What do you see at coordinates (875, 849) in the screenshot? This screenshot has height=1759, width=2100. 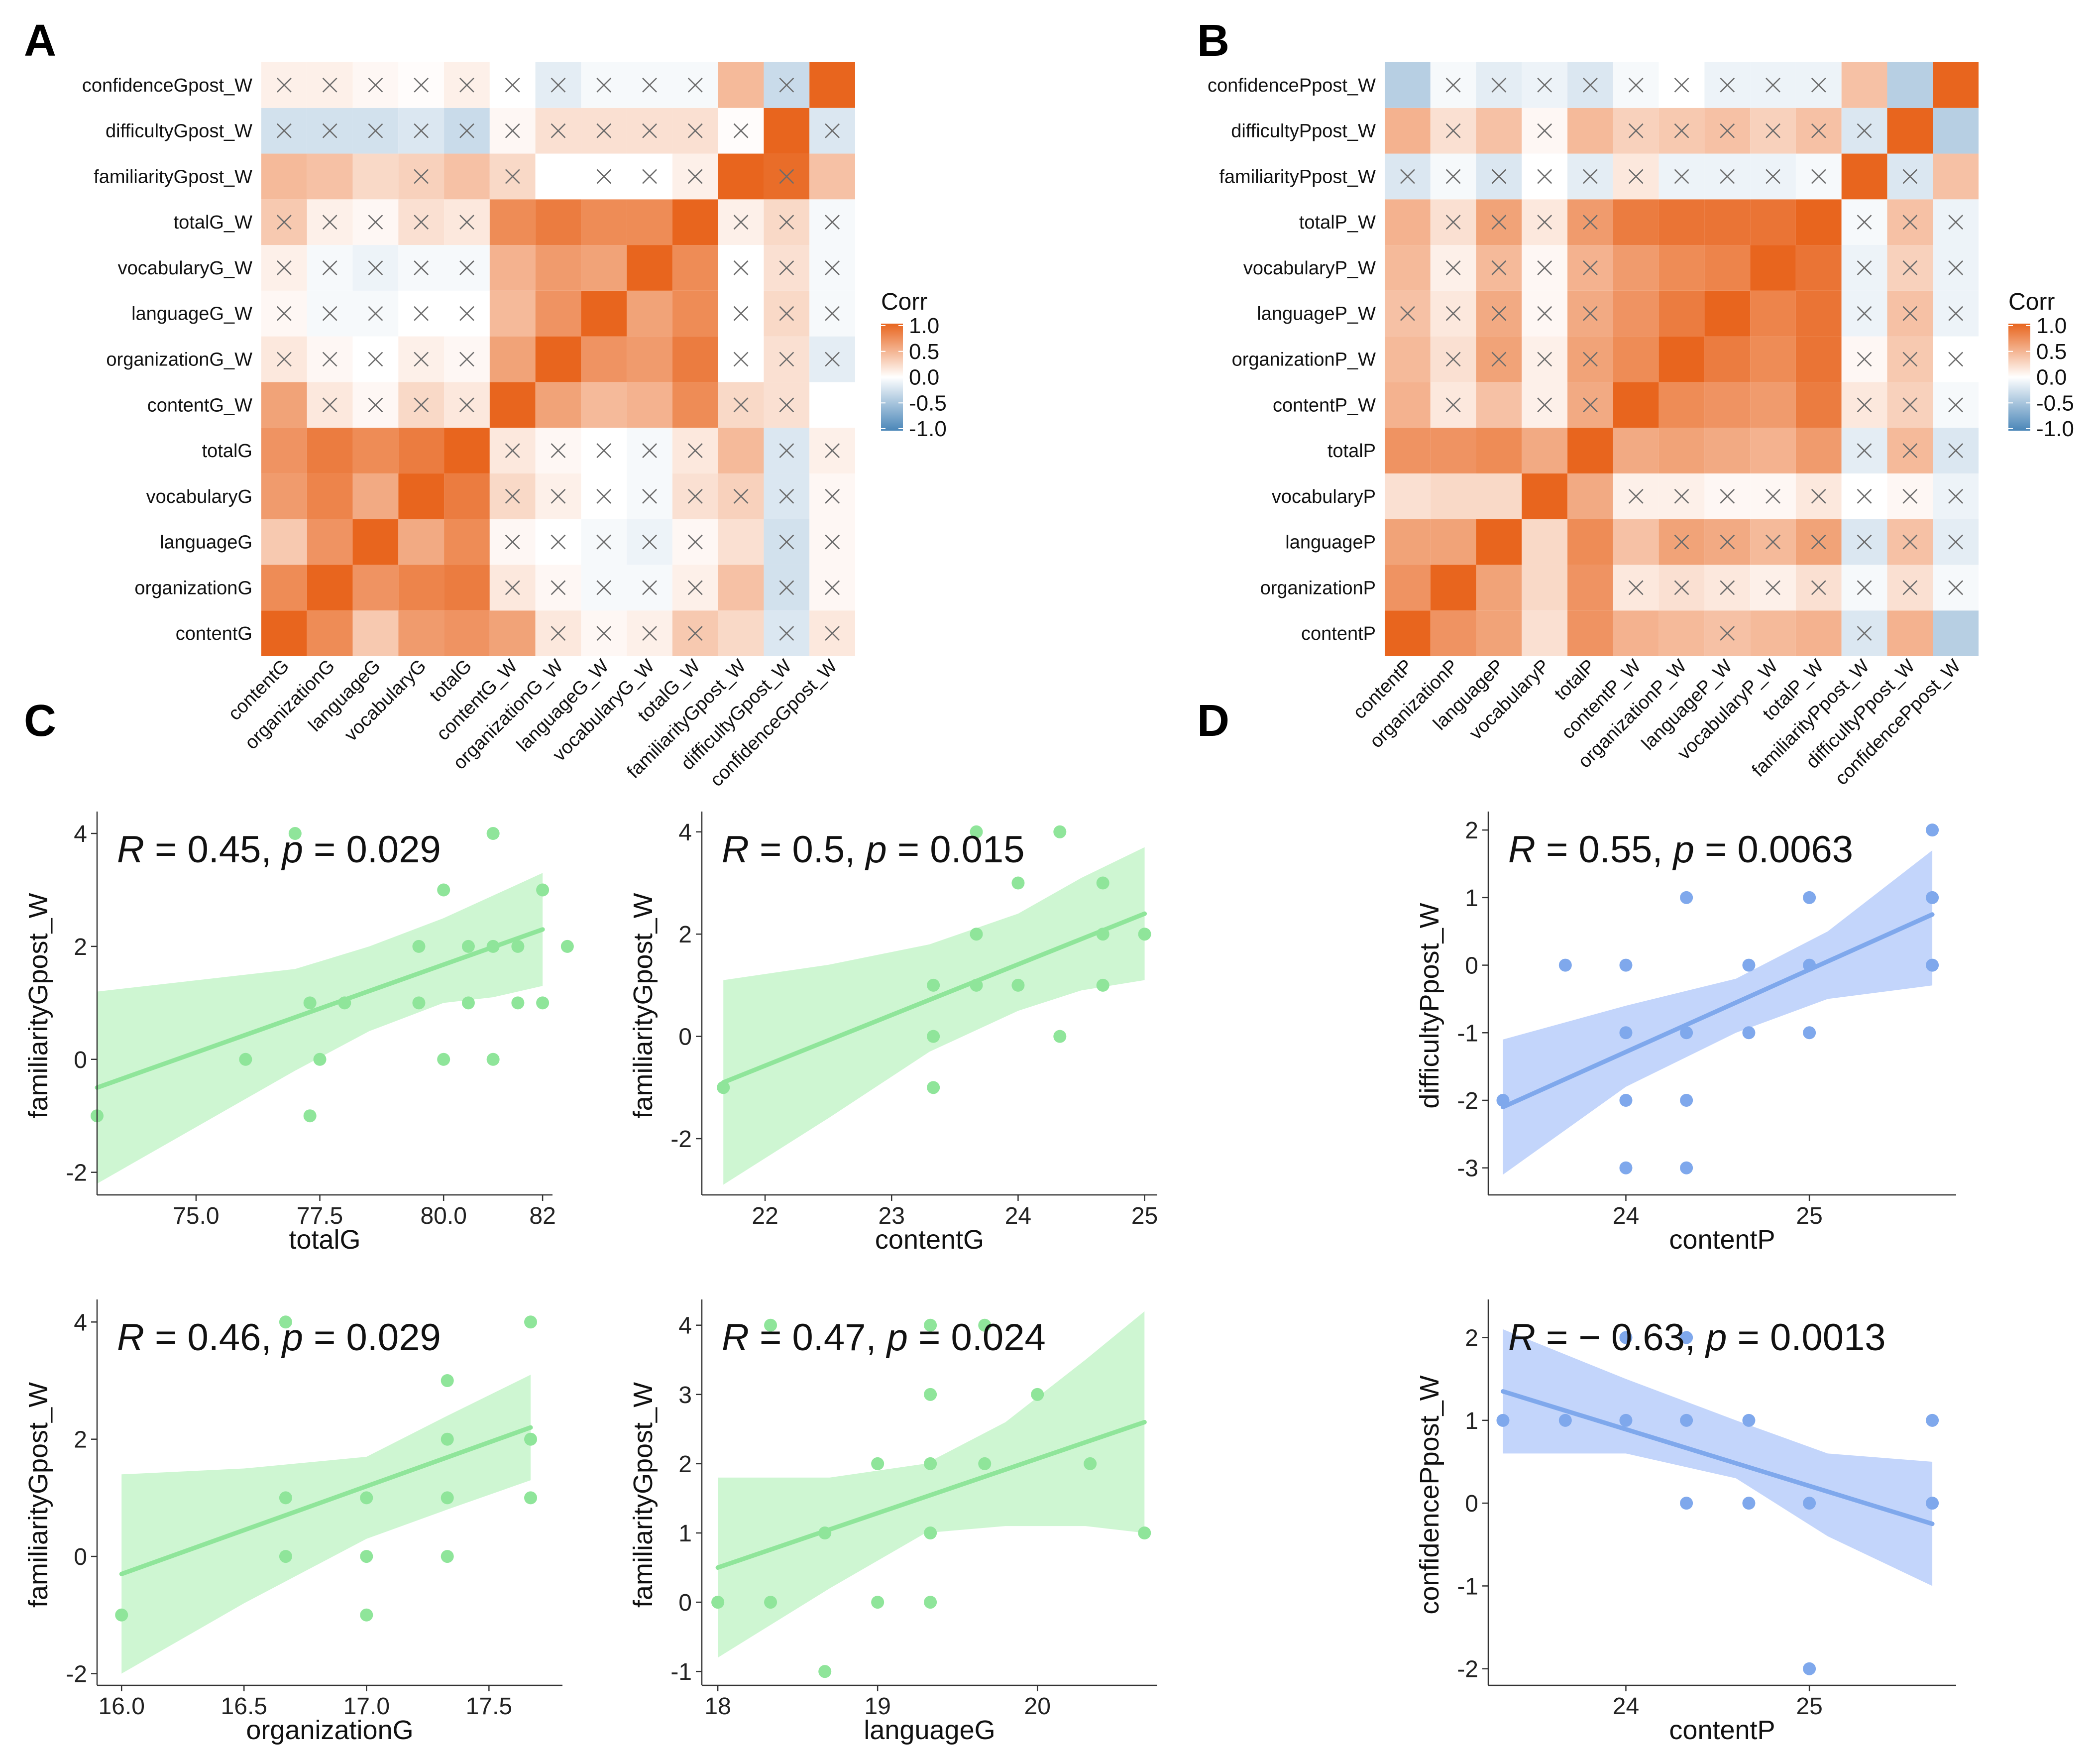 I see `annotation-symbol: p` at bounding box center [875, 849].